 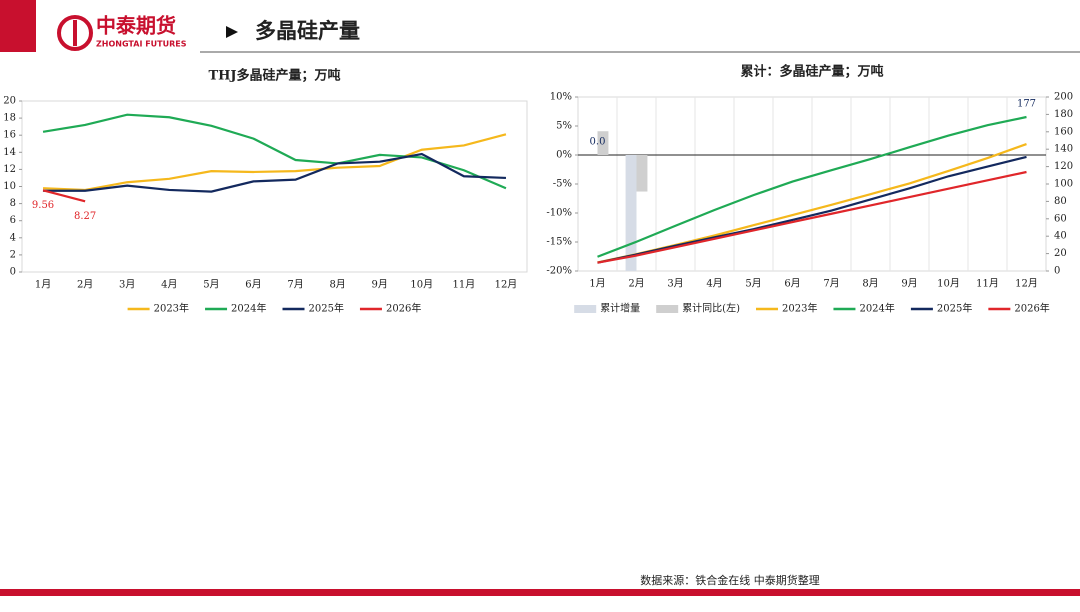 What do you see at coordinates (13, 254) in the screenshot?
I see `y-tick-label: 2` at bounding box center [13, 254].